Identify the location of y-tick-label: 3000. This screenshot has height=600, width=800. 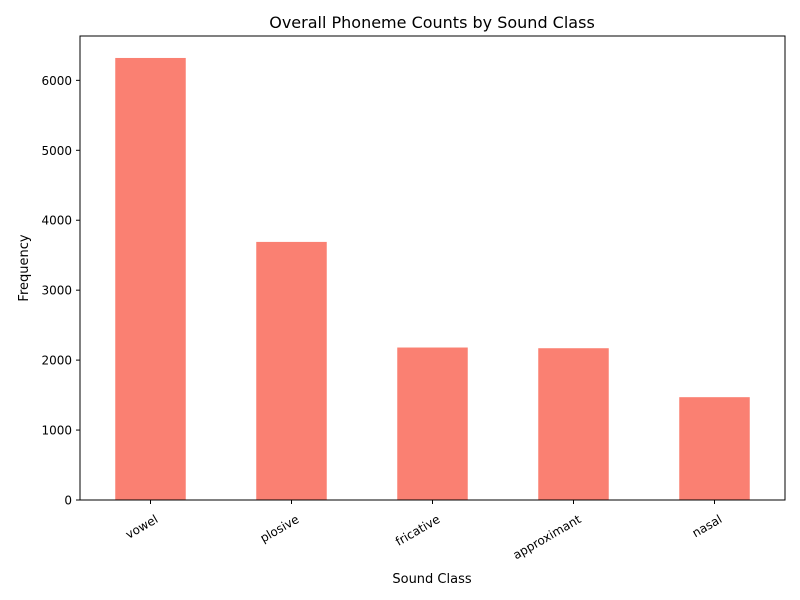
(56, 291).